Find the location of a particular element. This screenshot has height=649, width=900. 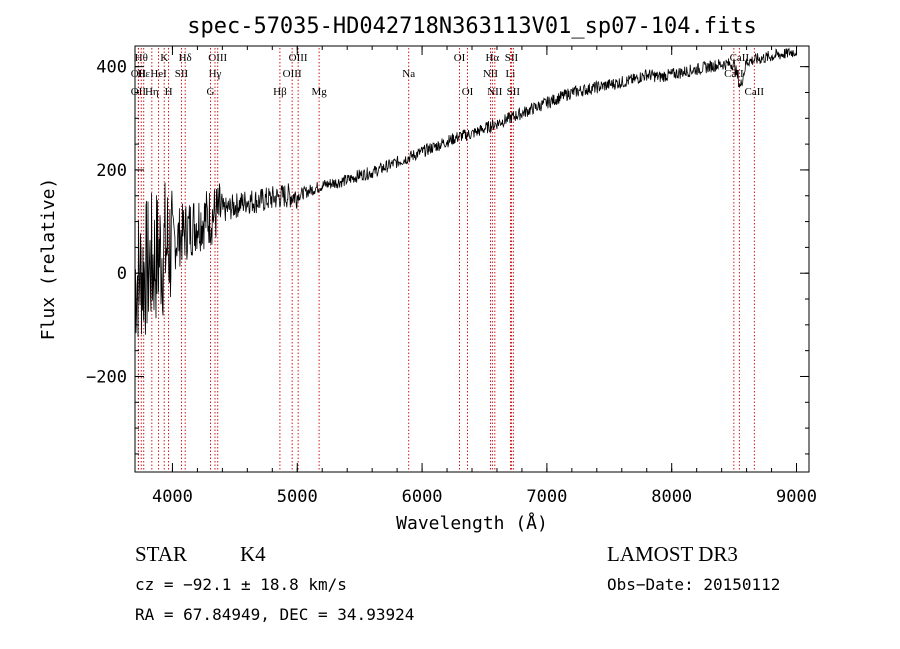

line-label-24: NII is located at coordinates (495, 92).